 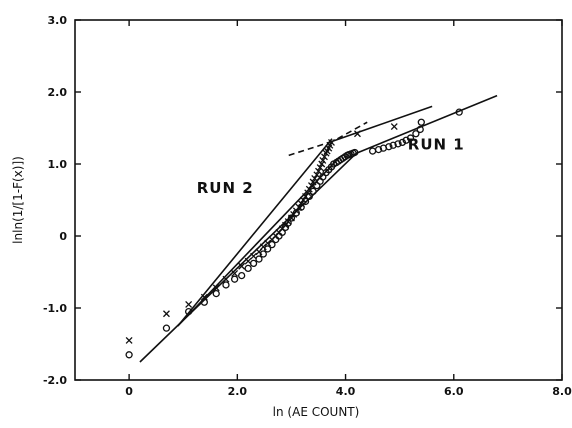 I want to click on y-tick-label: -2.0, so click(x=55, y=380).